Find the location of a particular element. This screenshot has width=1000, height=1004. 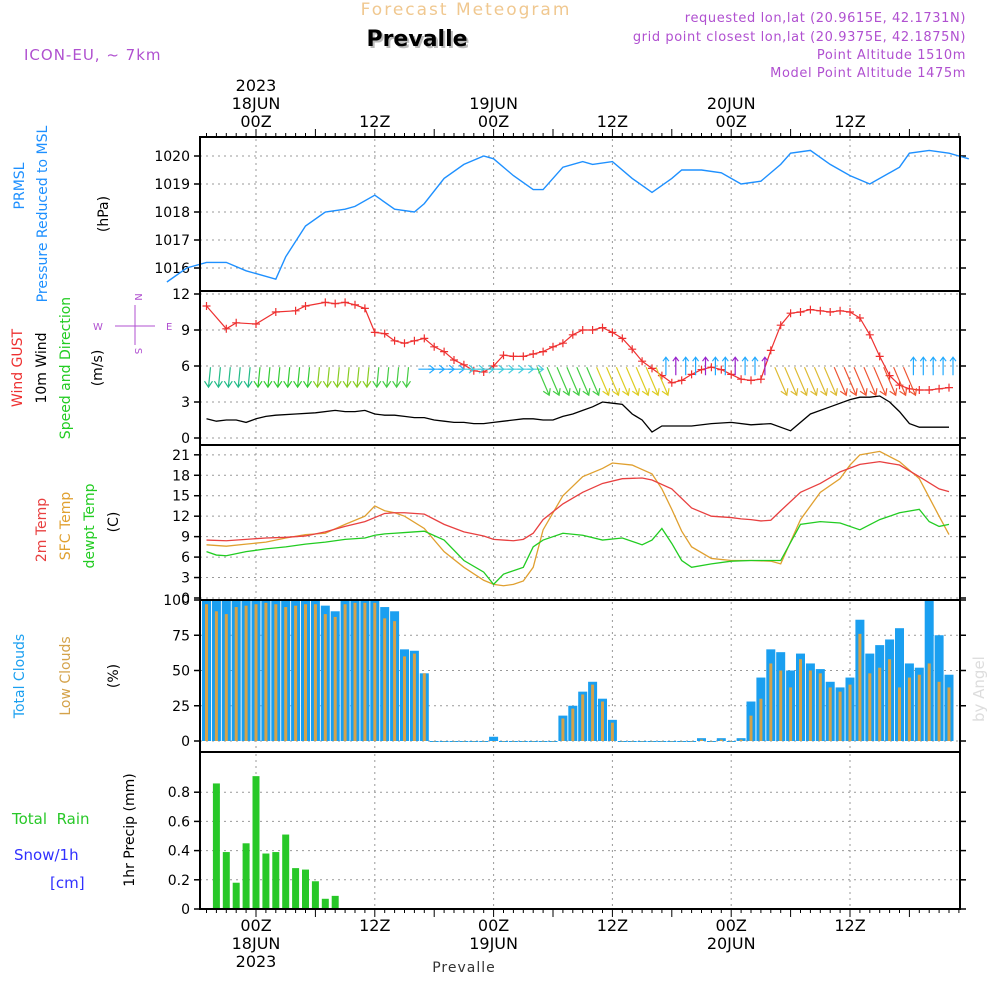

wind-speed-dir-label: Speed and Direction is located at coordinates (66, 368).